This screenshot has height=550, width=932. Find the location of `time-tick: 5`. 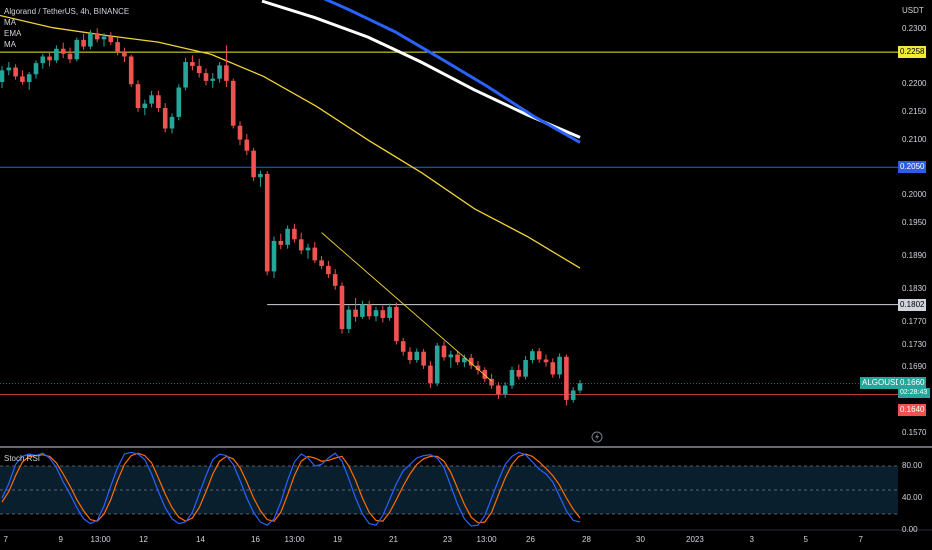

time-tick: 5 is located at coordinates (805, 539).